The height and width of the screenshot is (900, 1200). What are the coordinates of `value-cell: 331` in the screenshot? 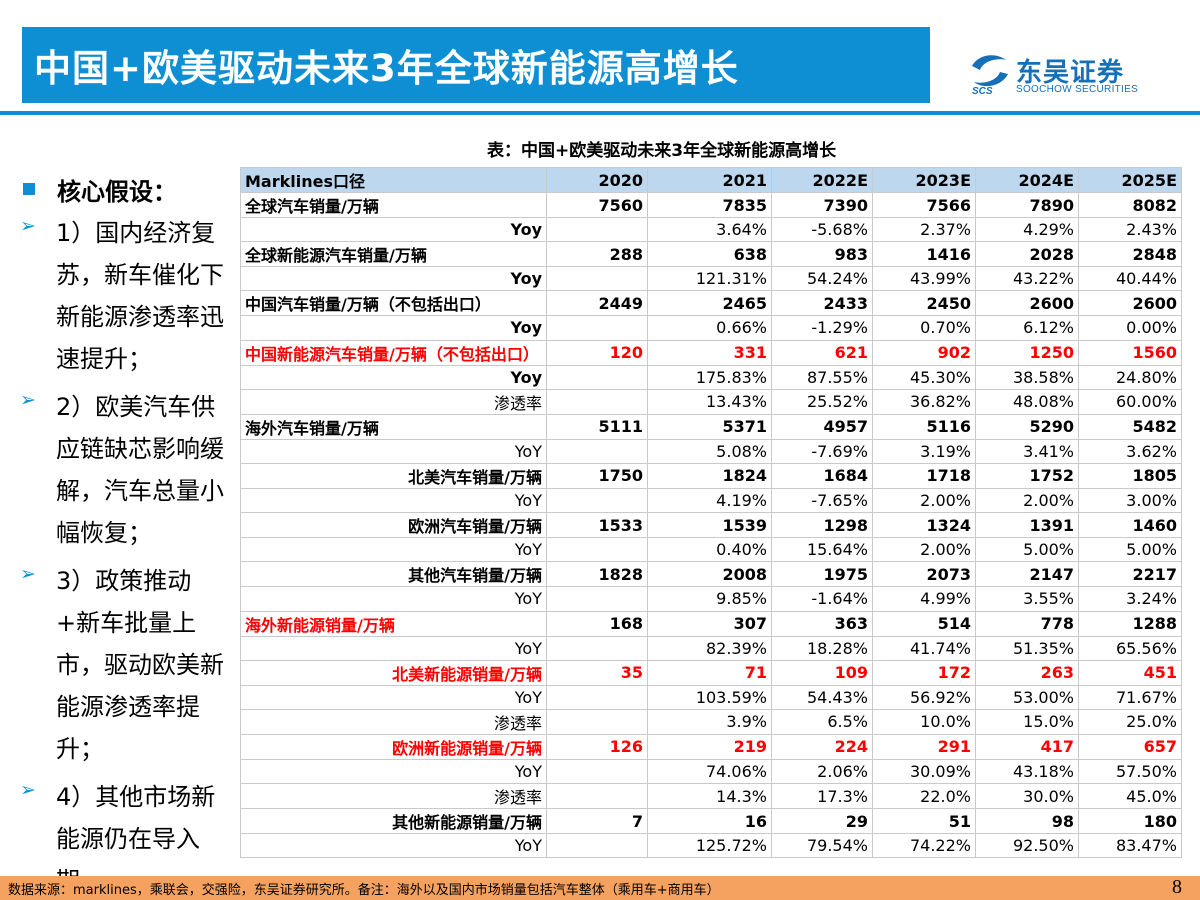 It's located at (709, 352).